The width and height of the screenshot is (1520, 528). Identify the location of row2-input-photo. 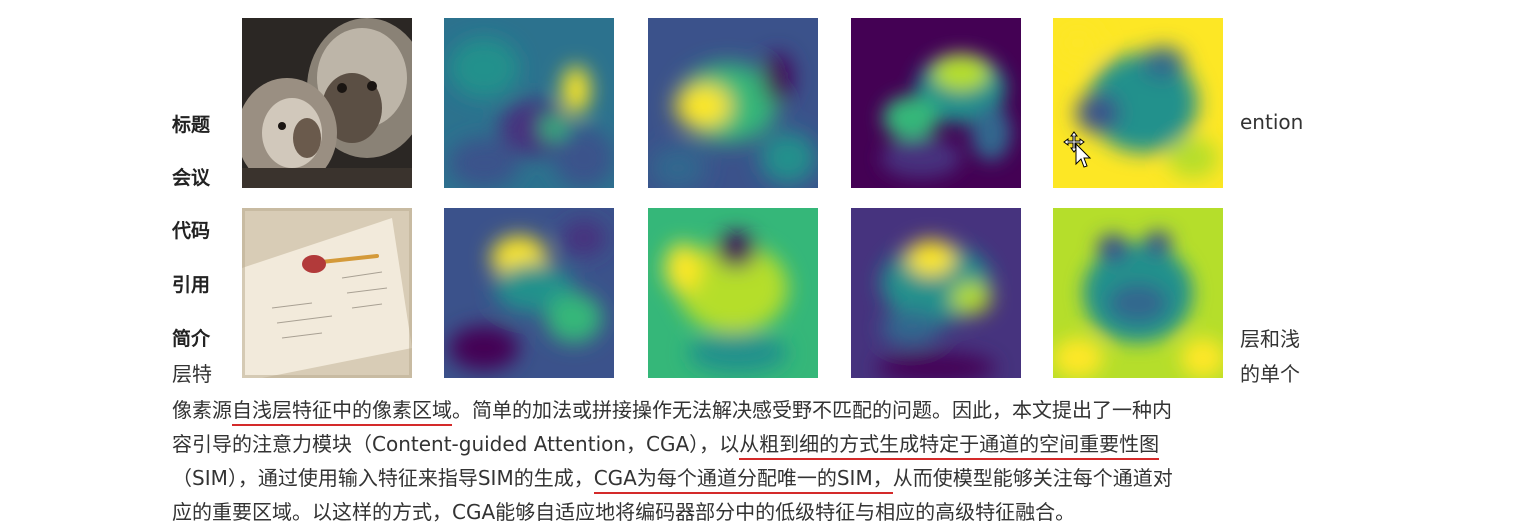
(327, 293).